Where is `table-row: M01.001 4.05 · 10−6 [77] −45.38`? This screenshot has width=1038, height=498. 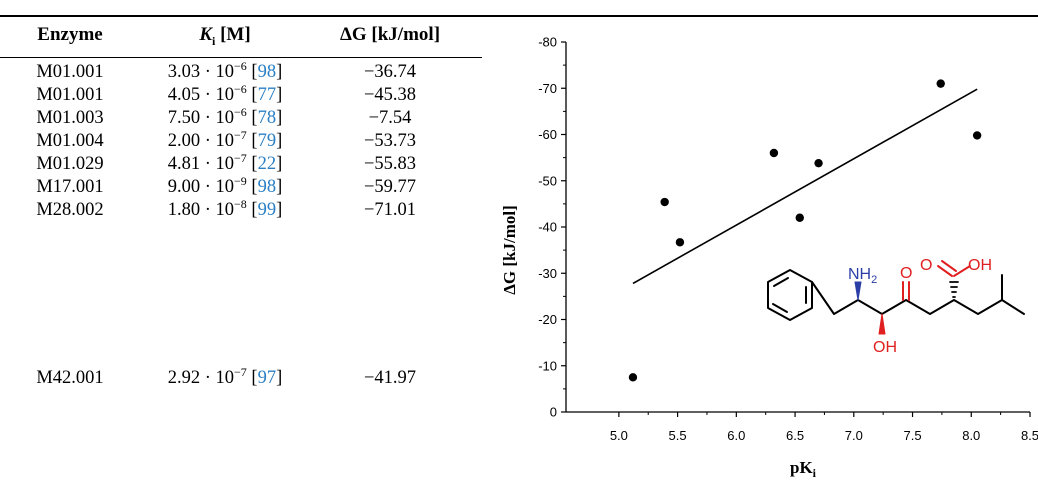
table-row: M01.001 4.05 · 10−6 [77] −45.38 is located at coordinates (241, 95).